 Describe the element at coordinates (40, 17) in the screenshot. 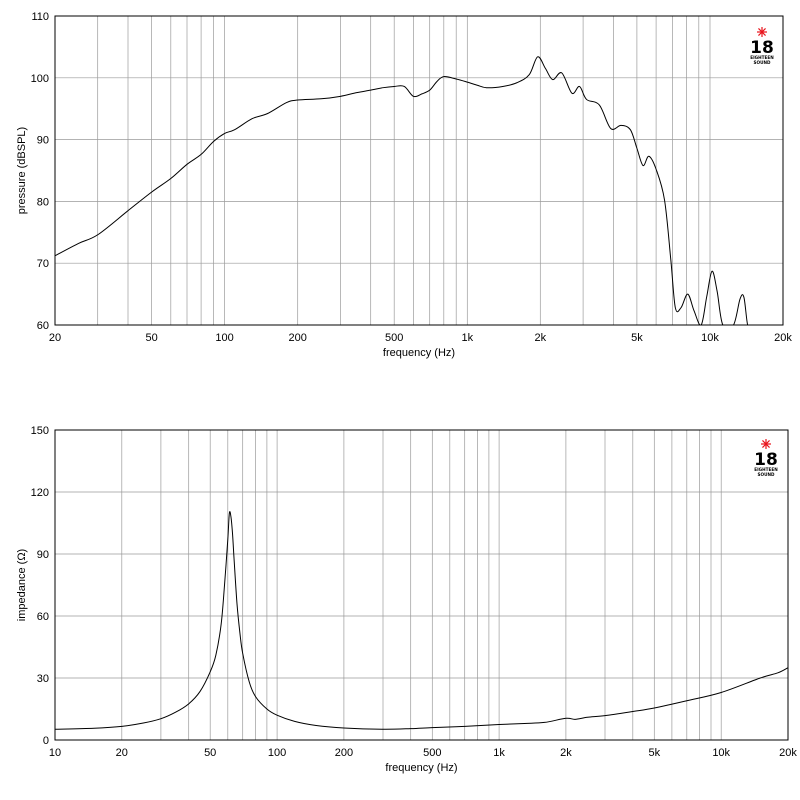

I see `y-tick-label: 110` at that location.